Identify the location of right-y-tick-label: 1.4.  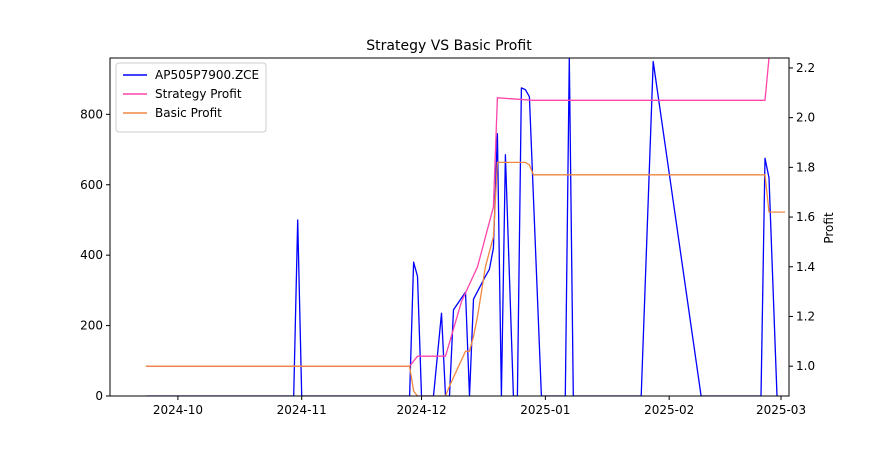
(805, 267).